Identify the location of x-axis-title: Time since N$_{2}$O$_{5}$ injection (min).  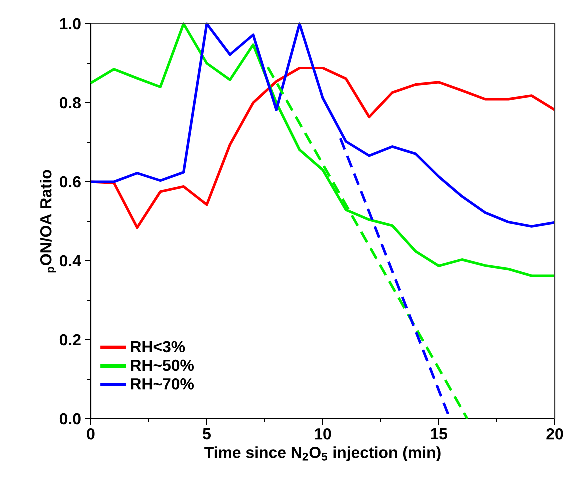
(322, 454).